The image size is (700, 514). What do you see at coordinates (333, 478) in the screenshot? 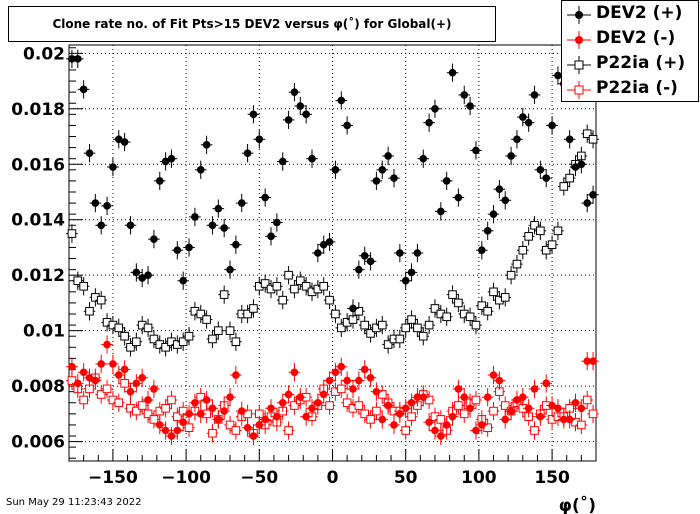
I see `x-tick-label: 0` at bounding box center [333, 478].